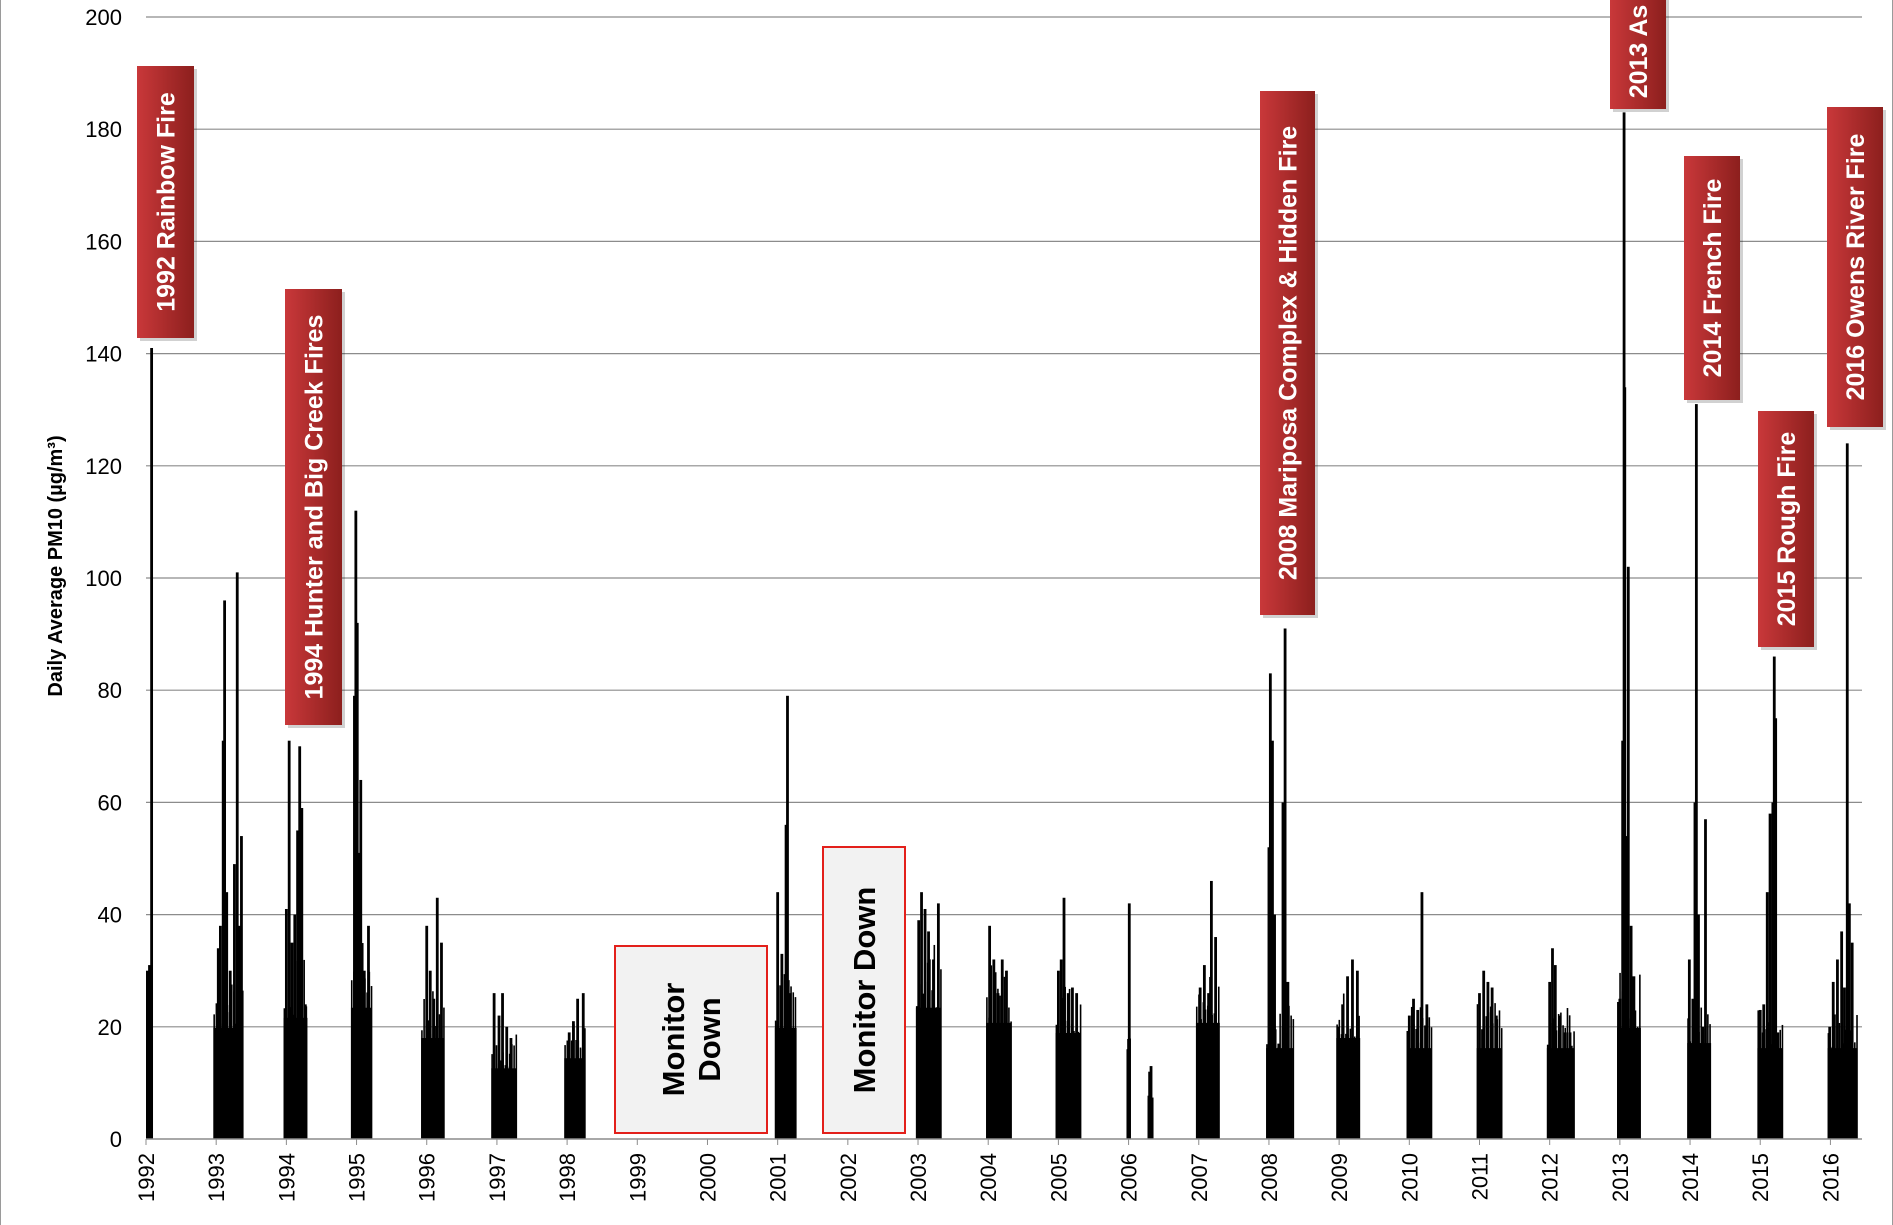 The image size is (1893, 1225). Describe the element at coordinates (216, 1177) in the screenshot. I see `x-tick-label: 1993` at that location.